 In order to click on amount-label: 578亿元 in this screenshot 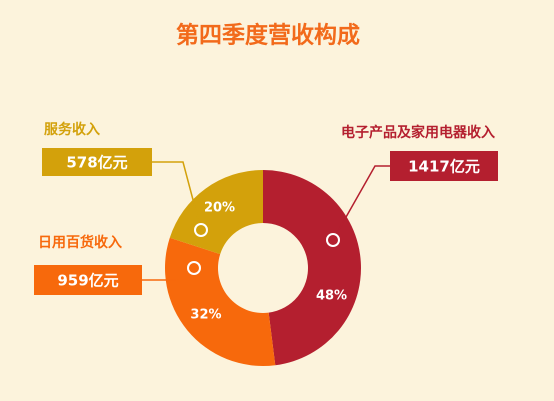, I will do `click(96, 163)`.